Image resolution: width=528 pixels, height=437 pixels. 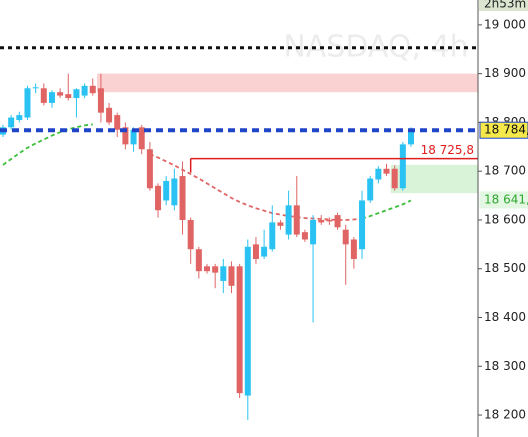 I want to click on line-label: 18 725,8, so click(x=447, y=150).